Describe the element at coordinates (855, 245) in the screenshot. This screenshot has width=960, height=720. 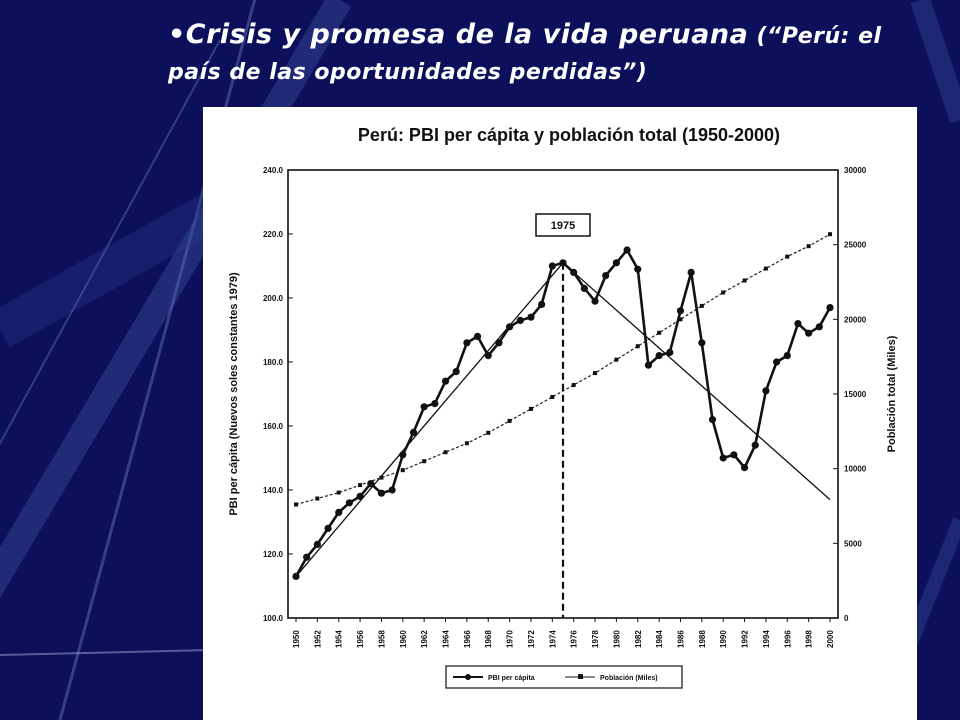
I see `y2-tick-label: 25000` at that location.